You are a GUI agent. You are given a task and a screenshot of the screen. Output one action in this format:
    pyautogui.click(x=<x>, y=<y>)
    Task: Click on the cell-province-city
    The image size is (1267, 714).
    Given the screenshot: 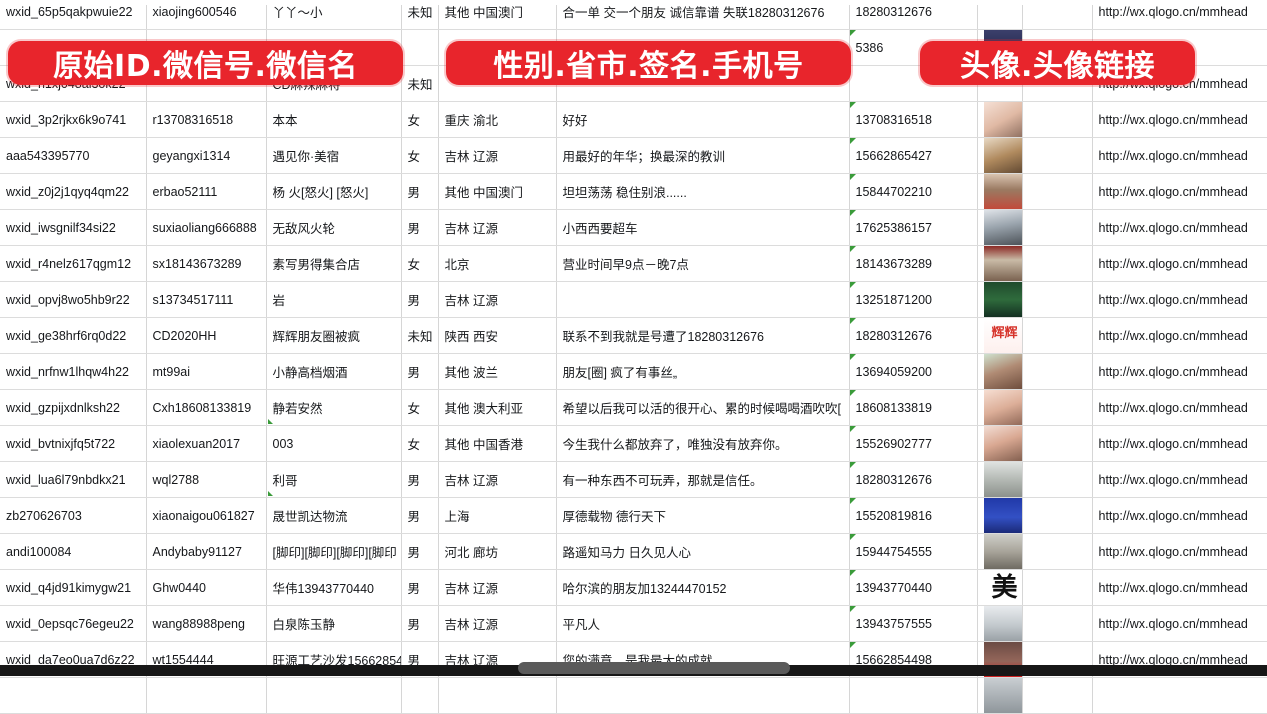 What is the action you would take?
    pyautogui.click(x=497, y=695)
    